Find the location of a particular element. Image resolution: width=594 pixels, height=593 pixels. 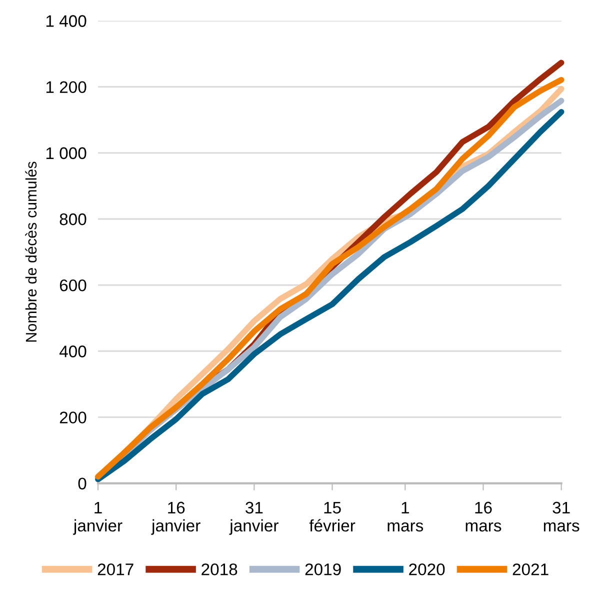

y-tick-label: 200 is located at coordinates (73, 418).